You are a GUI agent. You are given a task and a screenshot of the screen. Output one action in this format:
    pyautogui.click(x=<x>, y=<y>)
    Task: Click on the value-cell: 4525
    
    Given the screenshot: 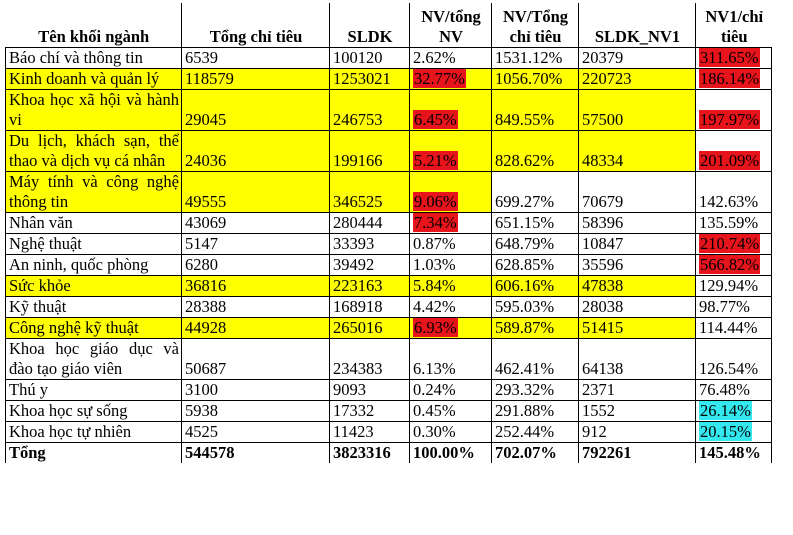 What is the action you would take?
    pyautogui.click(x=255, y=431)
    